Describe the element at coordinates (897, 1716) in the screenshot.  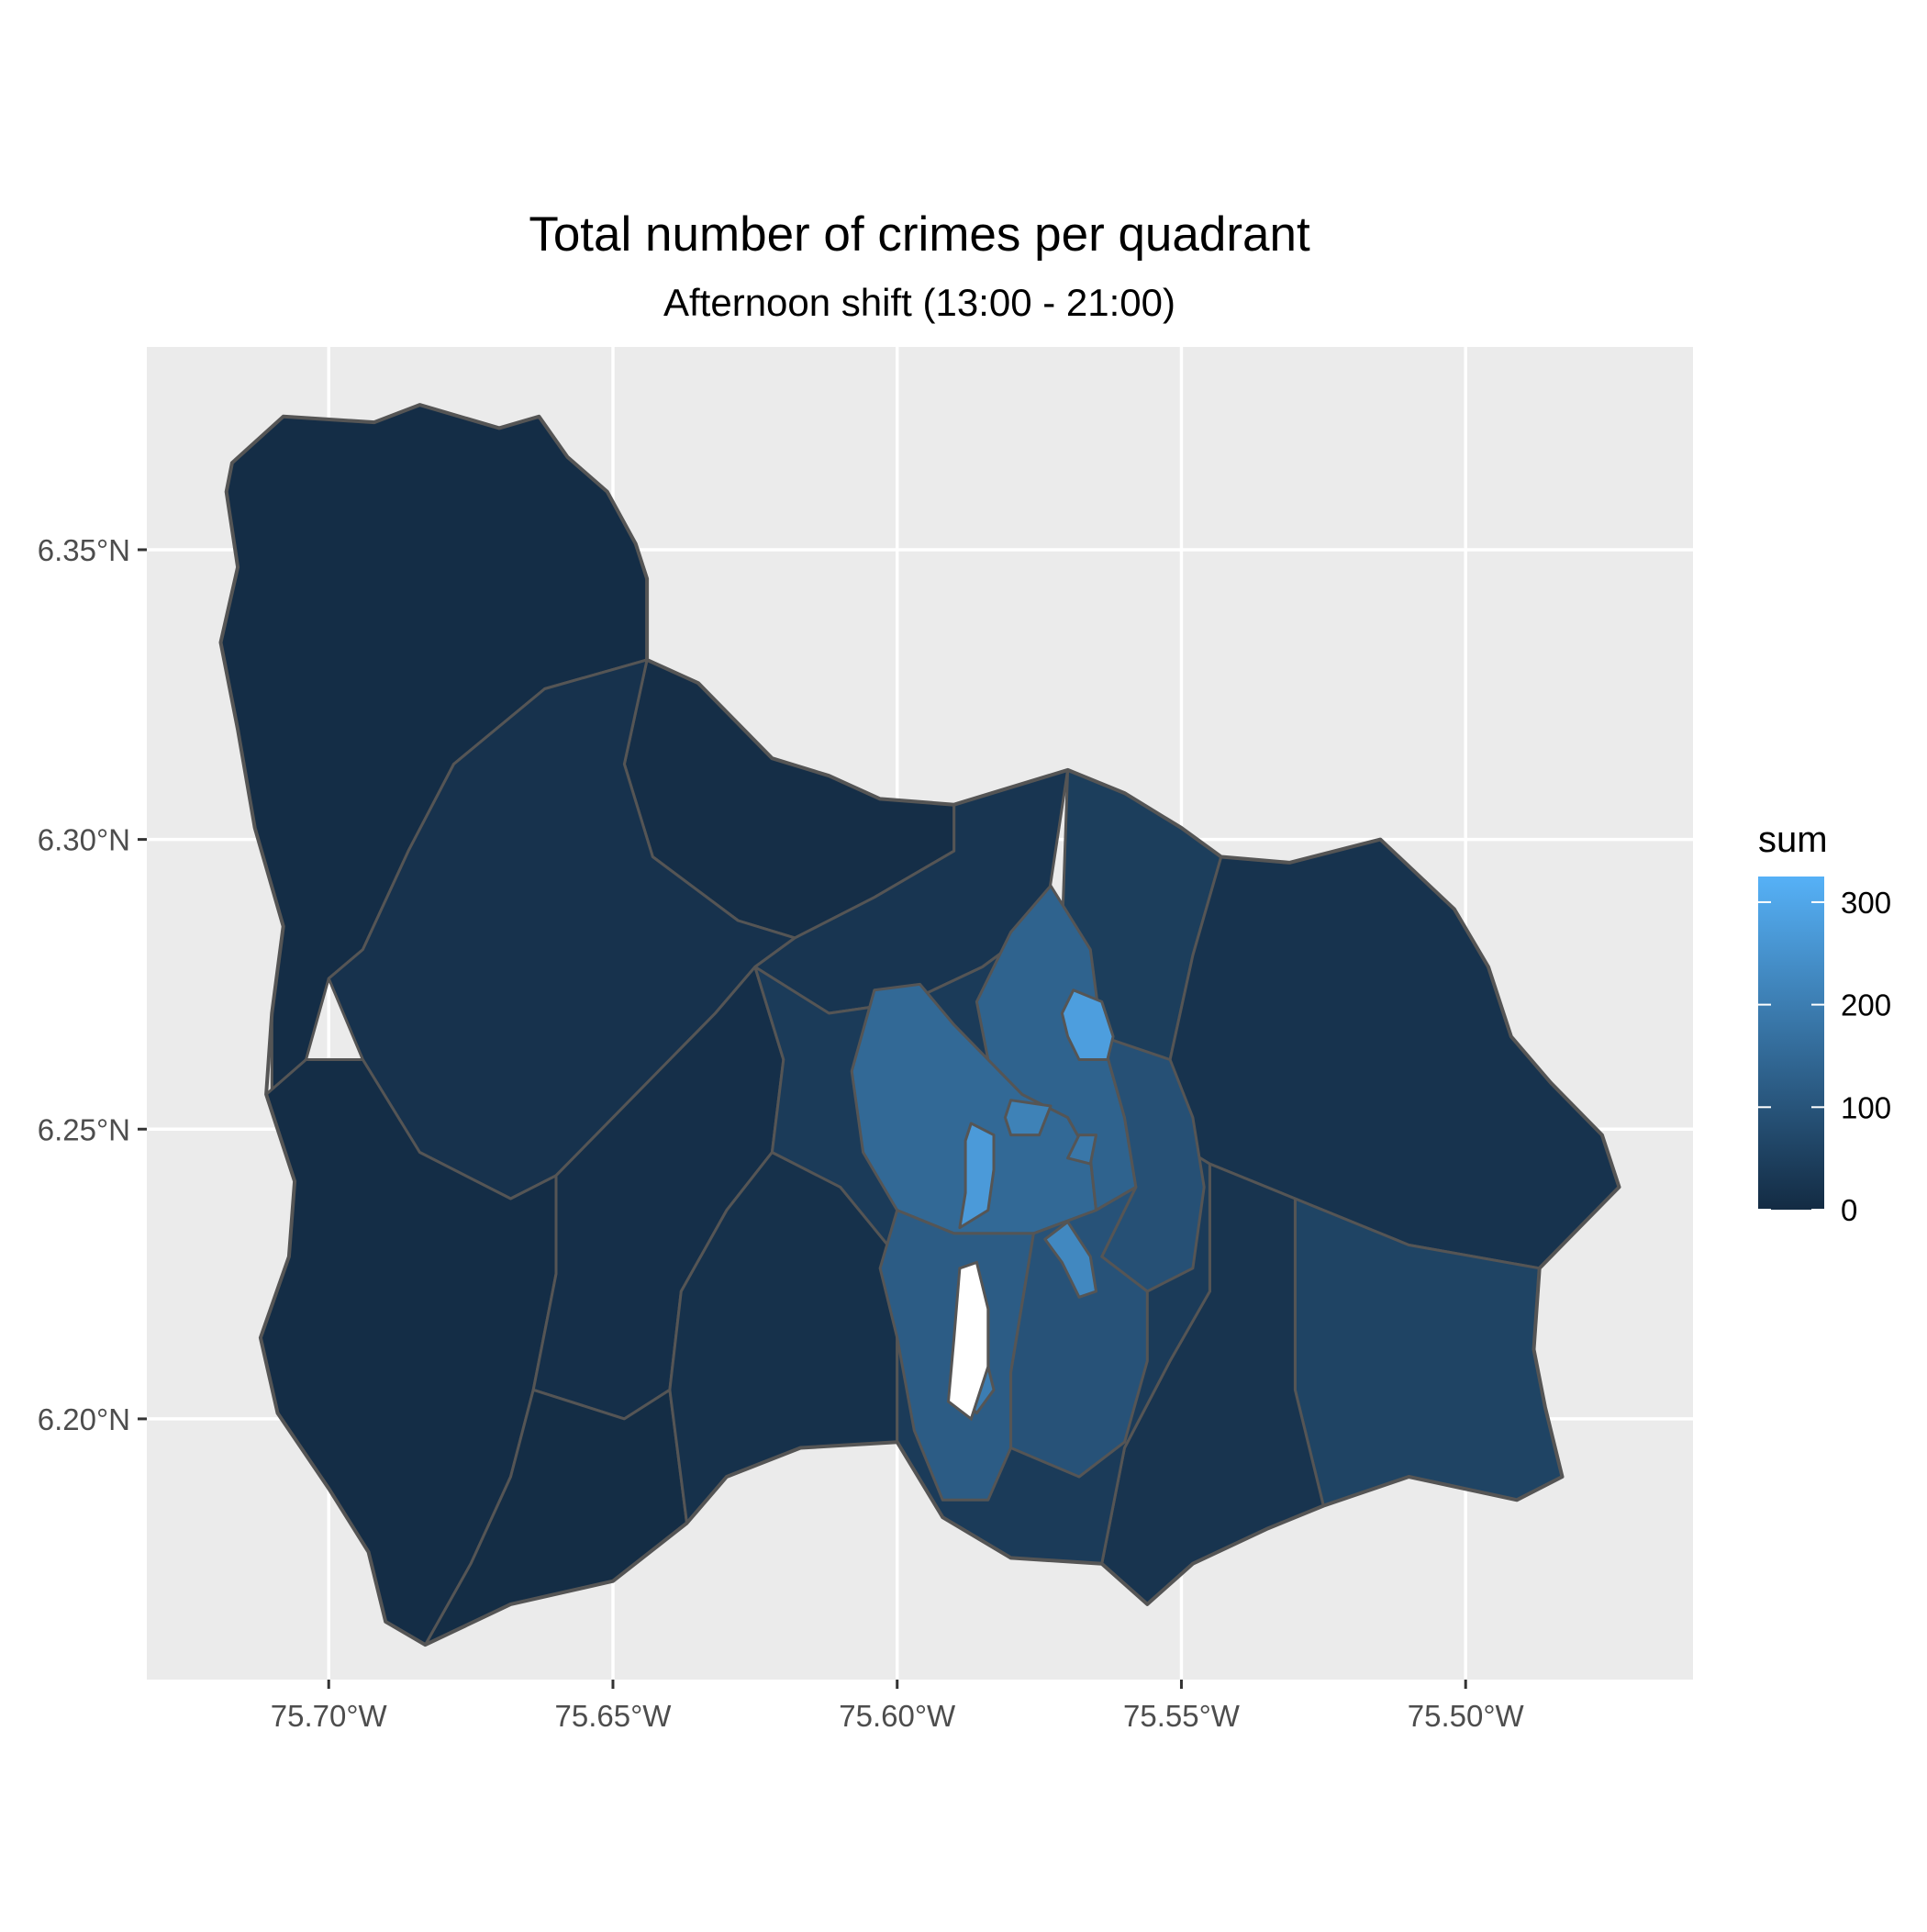
I see `x-tick-label: 75.60°W` at that location.